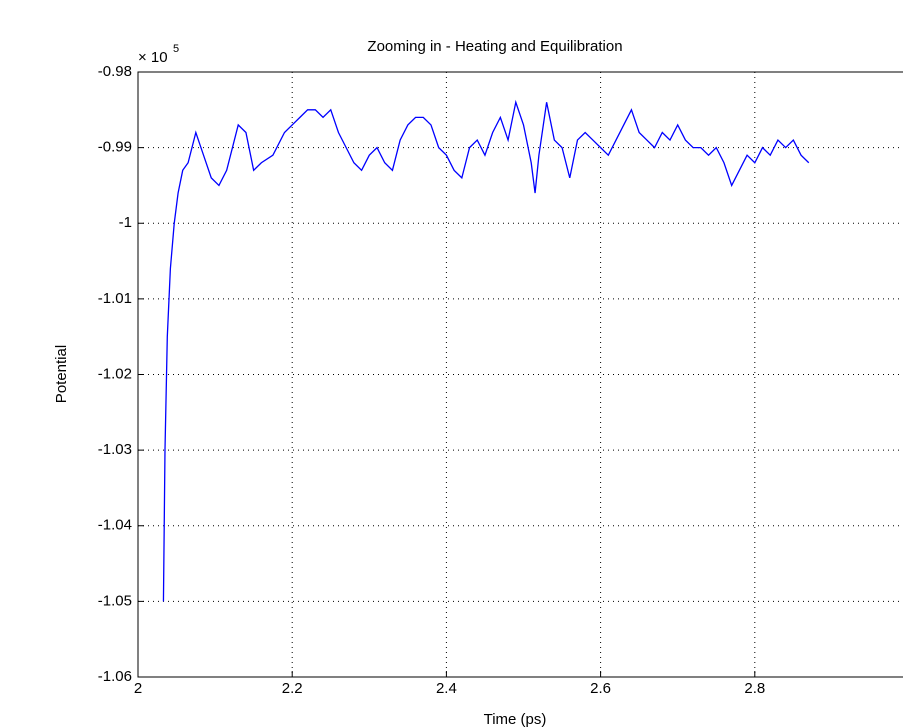 Image resolution: width=903 pixels, height=728 pixels. Describe the element at coordinates (125, 222) in the screenshot. I see `y-tick-label: -1` at that location.